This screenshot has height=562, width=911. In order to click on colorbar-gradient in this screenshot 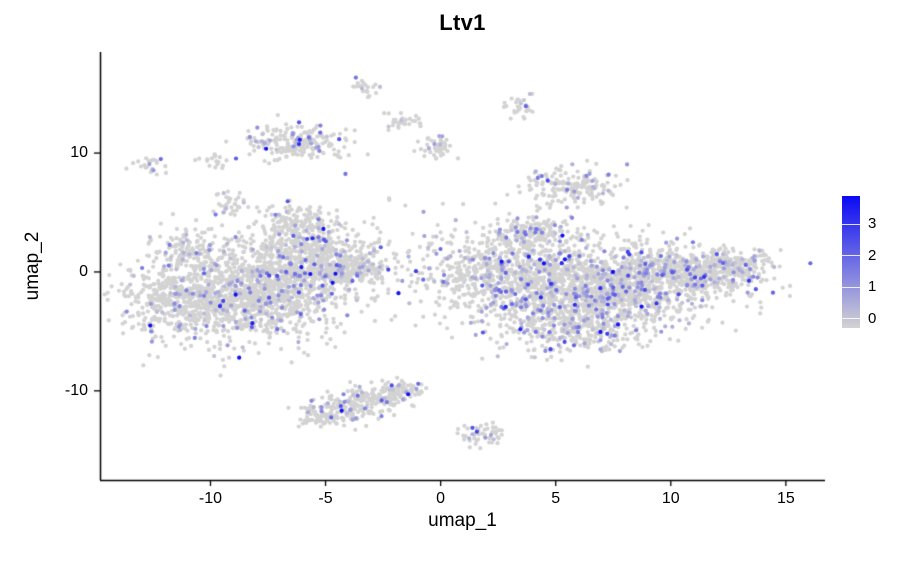, I will do `click(851, 262)`.